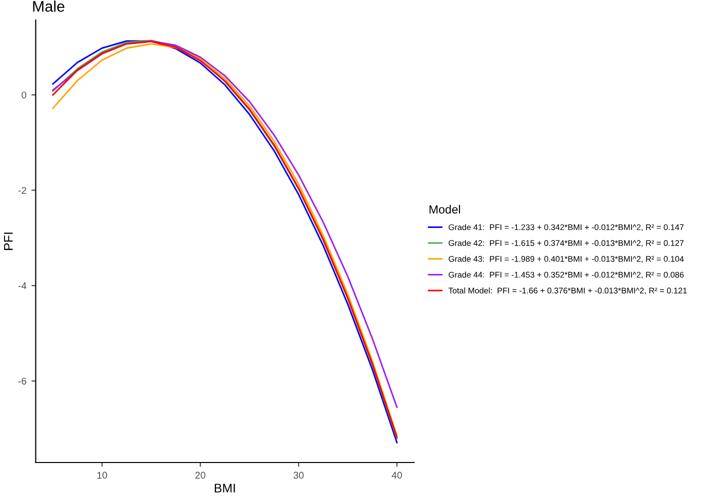 This screenshot has width=714, height=500. What do you see at coordinates (22, 190) in the screenshot?
I see `y-tick-label: -2` at bounding box center [22, 190].